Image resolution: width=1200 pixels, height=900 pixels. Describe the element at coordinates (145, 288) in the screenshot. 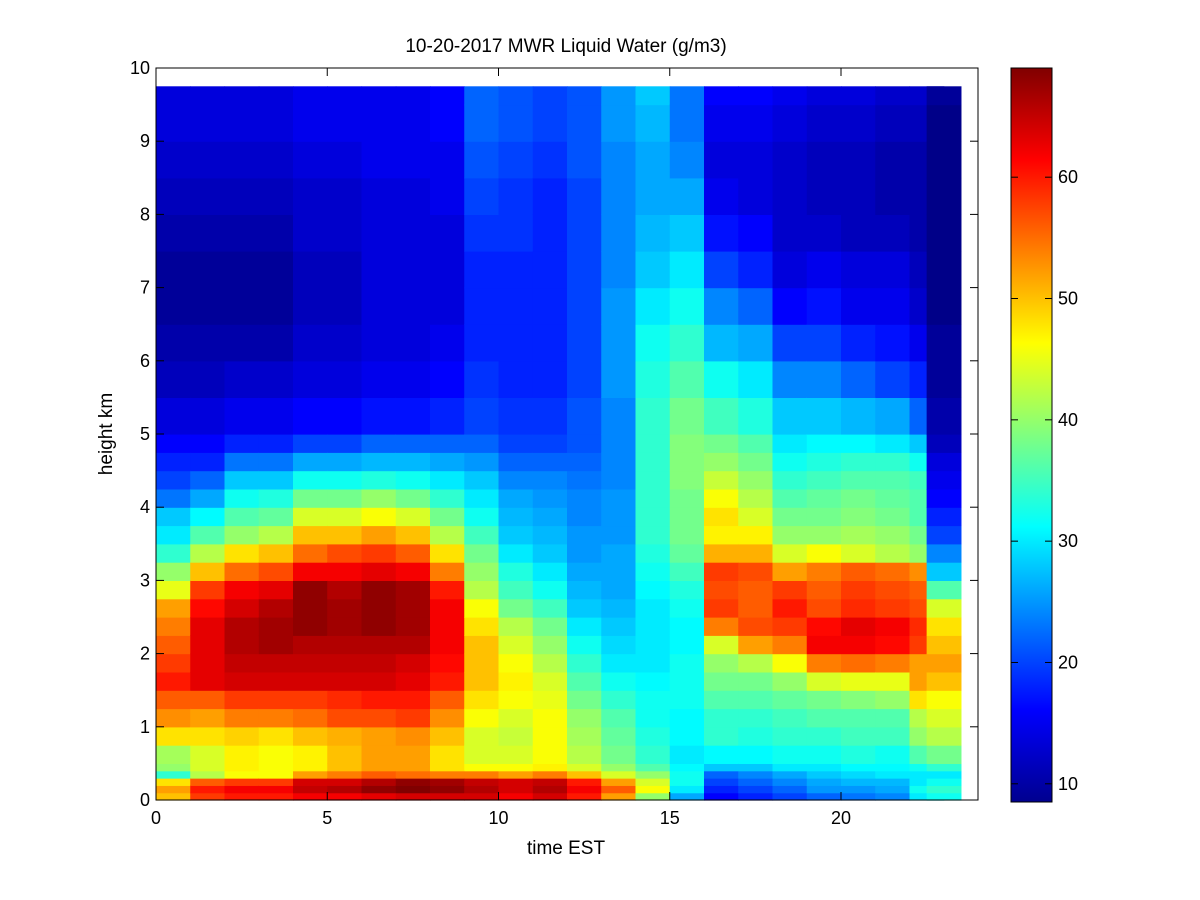

I see `y-tick-label: 7` at that location.